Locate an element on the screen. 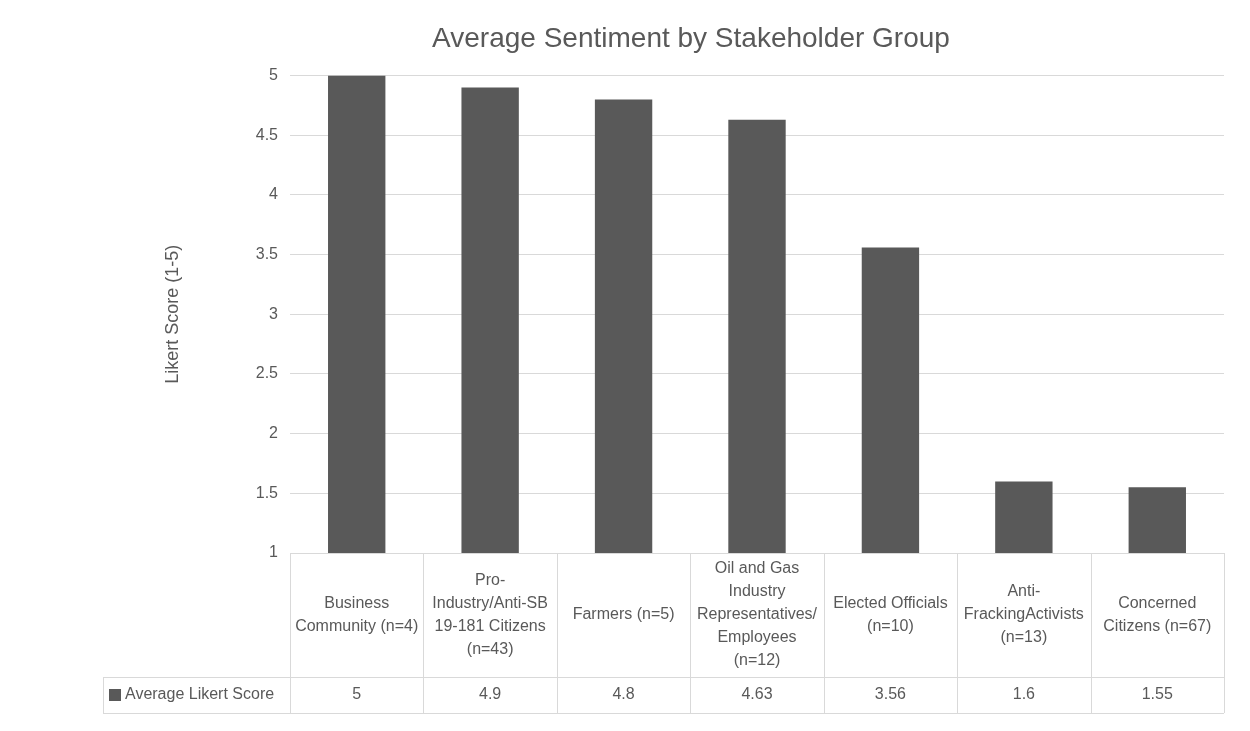 Image resolution: width=1250 pixels, height=731 pixels. x-tick-label: Anti-FrackingActivists (n=13) is located at coordinates (1023, 614).